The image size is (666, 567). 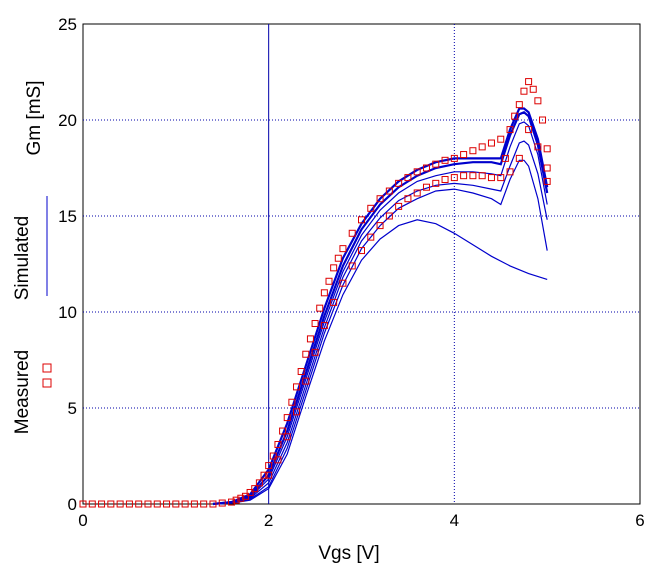 What do you see at coordinates (72, 408) in the screenshot?
I see `y-tick-label: 5` at bounding box center [72, 408].